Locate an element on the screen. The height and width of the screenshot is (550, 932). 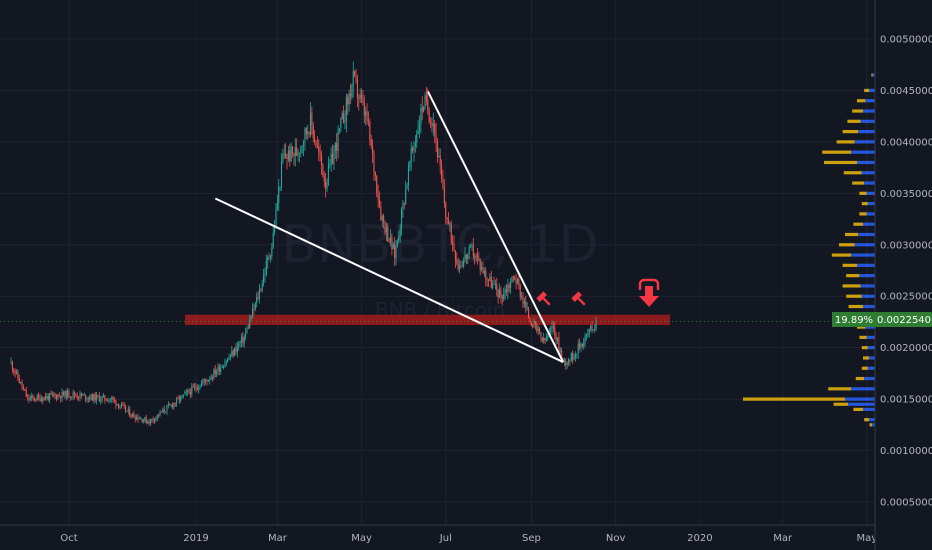
trendline is located at coordinates (389, 280).